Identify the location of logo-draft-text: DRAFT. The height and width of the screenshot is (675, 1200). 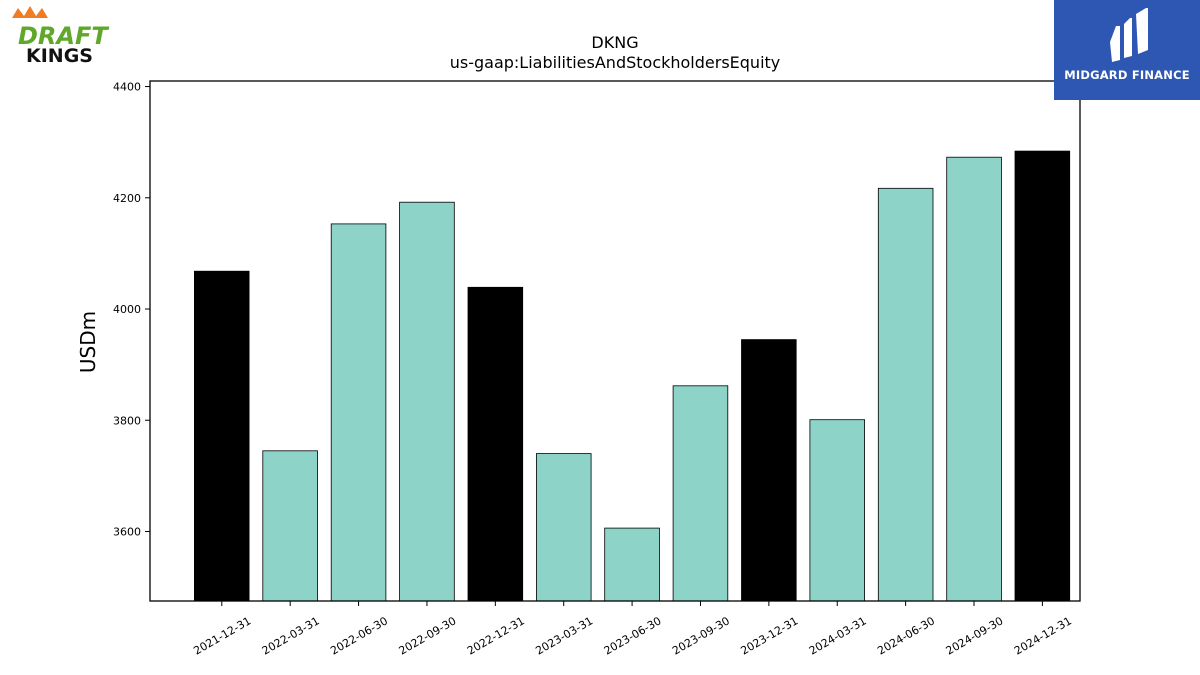
(63, 36).